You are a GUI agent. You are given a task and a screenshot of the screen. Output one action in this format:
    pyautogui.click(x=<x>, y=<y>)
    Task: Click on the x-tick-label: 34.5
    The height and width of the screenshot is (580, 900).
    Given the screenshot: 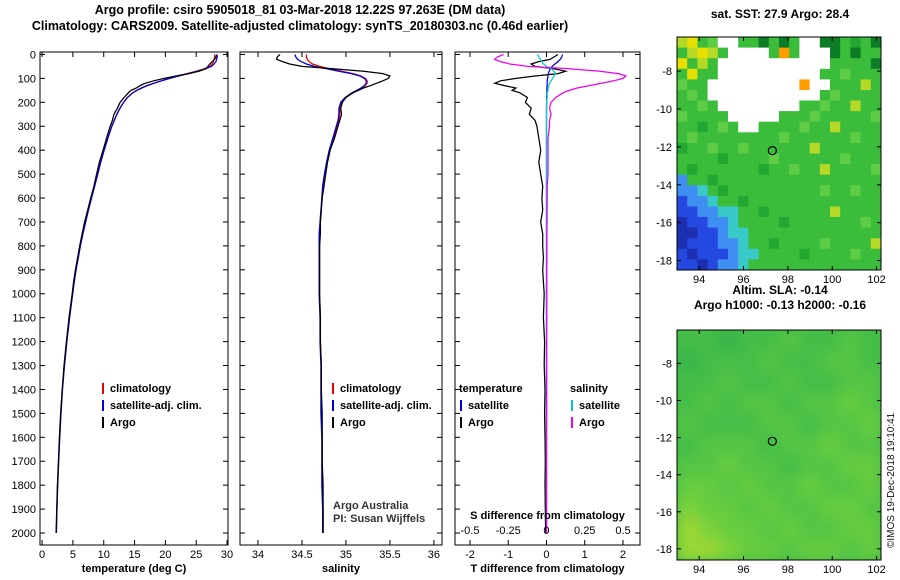 What is the action you would take?
    pyautogui.click(x=301, y=555)
    